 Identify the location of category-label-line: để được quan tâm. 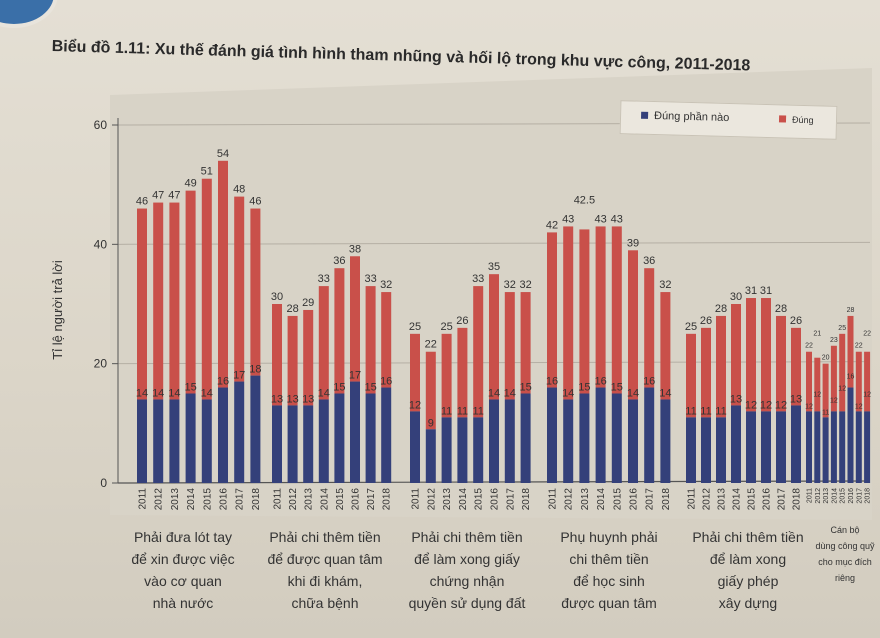
(325, 559).